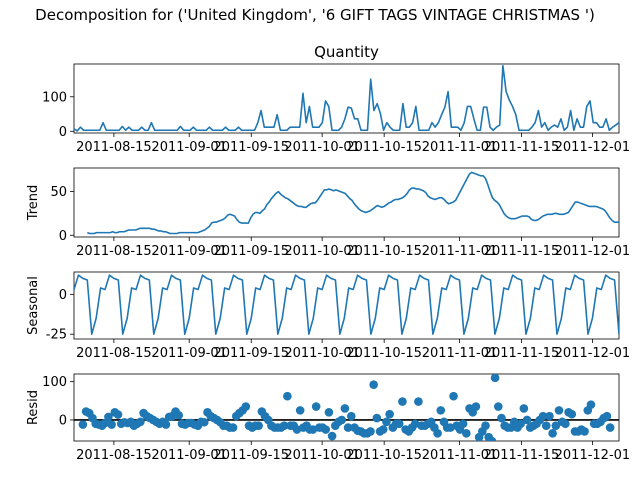 The width and height of the screenshot is (640, 480). I want to click on y-tick-label: 50, so click(58, 192).